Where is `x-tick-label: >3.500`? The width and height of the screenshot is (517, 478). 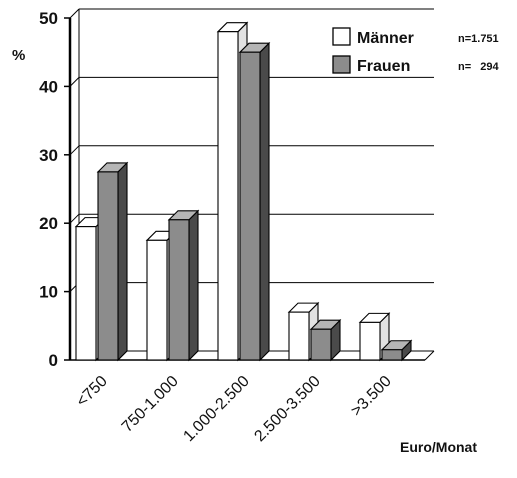
x-tick-label: >3.500 is located at coordinates (371, 396).